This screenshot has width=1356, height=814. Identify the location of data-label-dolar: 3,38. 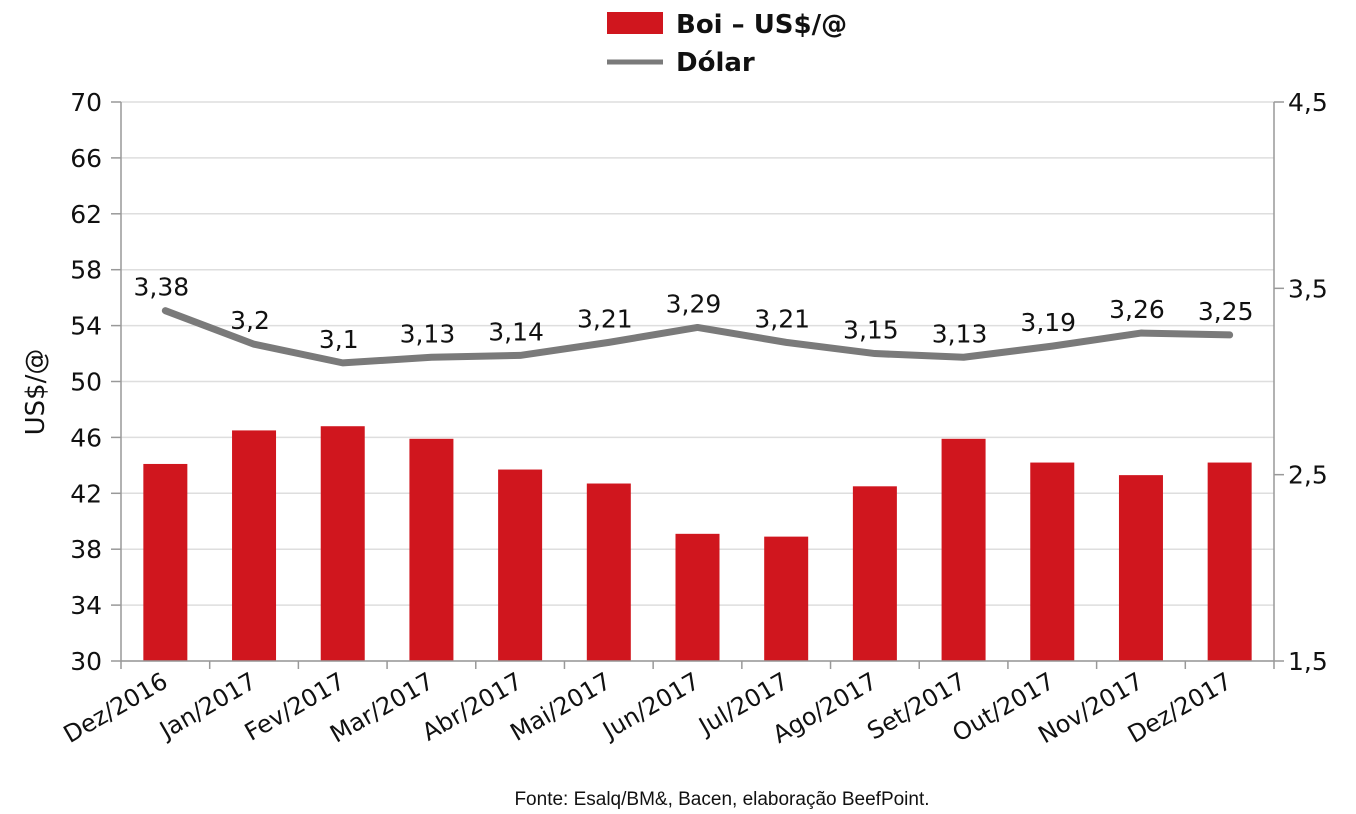
(162, 287).